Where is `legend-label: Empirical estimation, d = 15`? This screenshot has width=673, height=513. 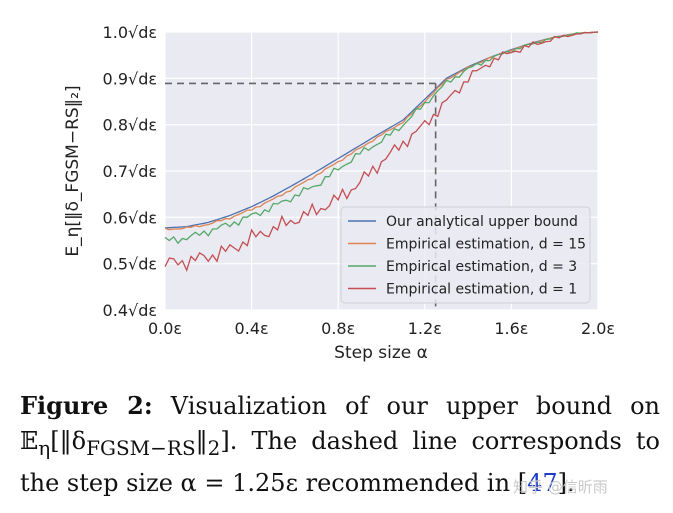
legend-label: Empirical estimation, d = 15 is located at coordinates (486, 245).